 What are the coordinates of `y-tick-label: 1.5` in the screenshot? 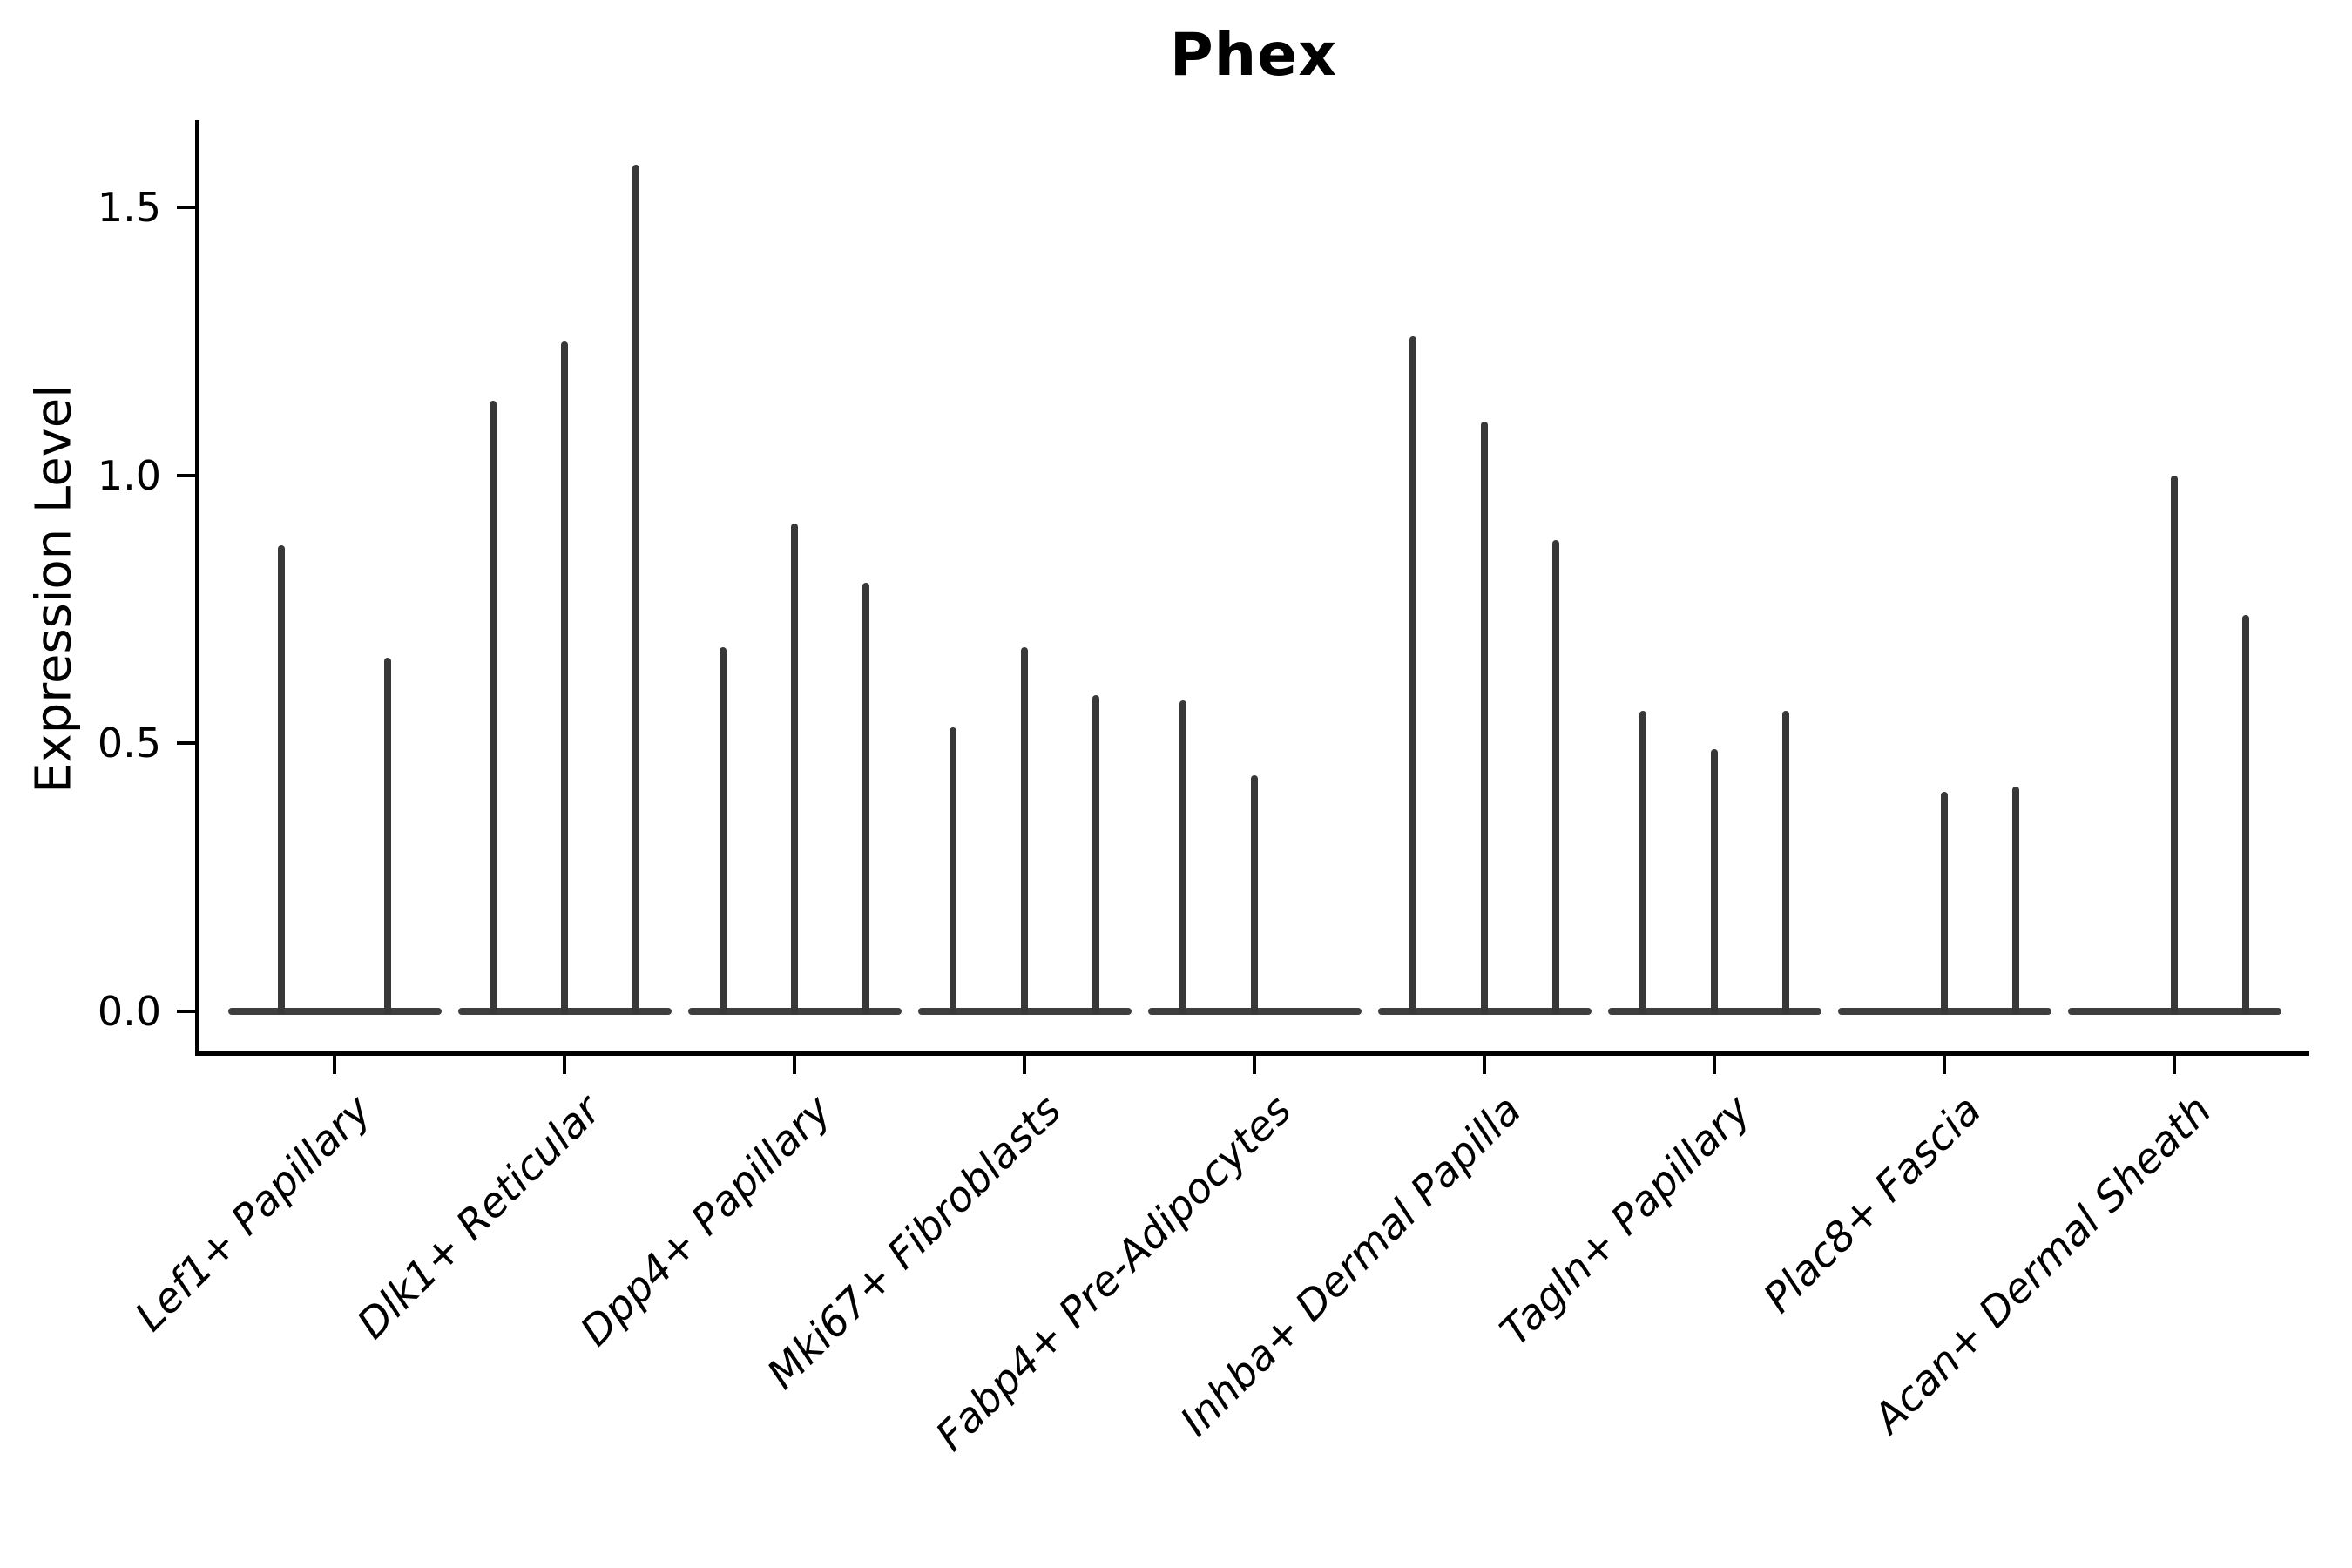 It's located at (129, 208).